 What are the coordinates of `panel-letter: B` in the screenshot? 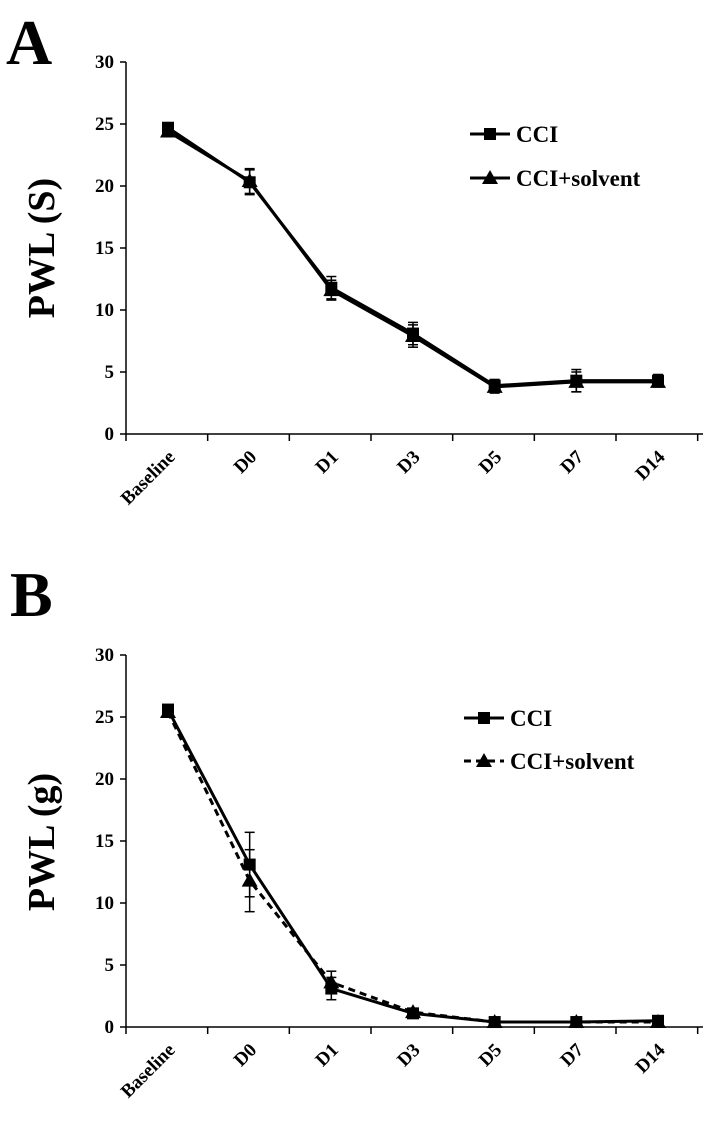 It's located at (31, 594).